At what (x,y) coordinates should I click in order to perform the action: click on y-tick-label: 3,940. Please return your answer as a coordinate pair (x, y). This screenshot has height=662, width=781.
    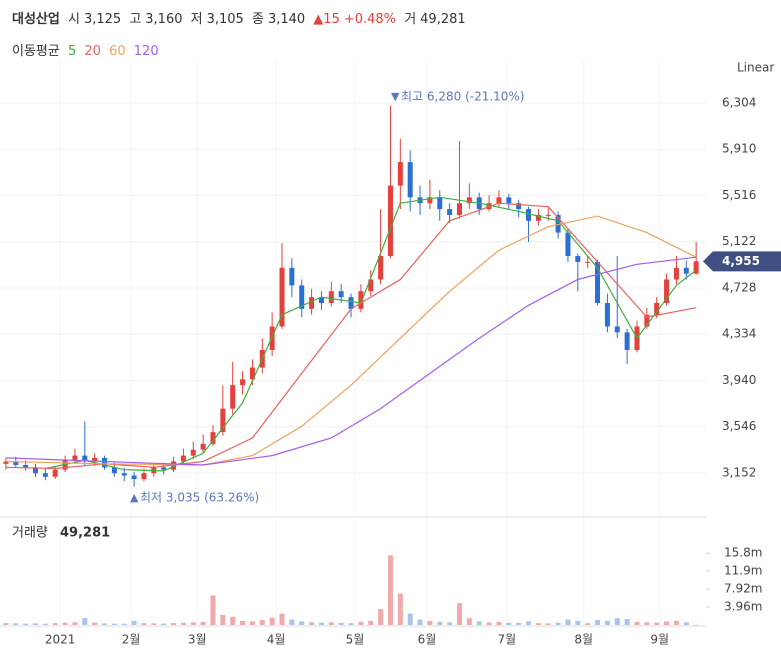
    Looking at the image, I should click on (739, 380).